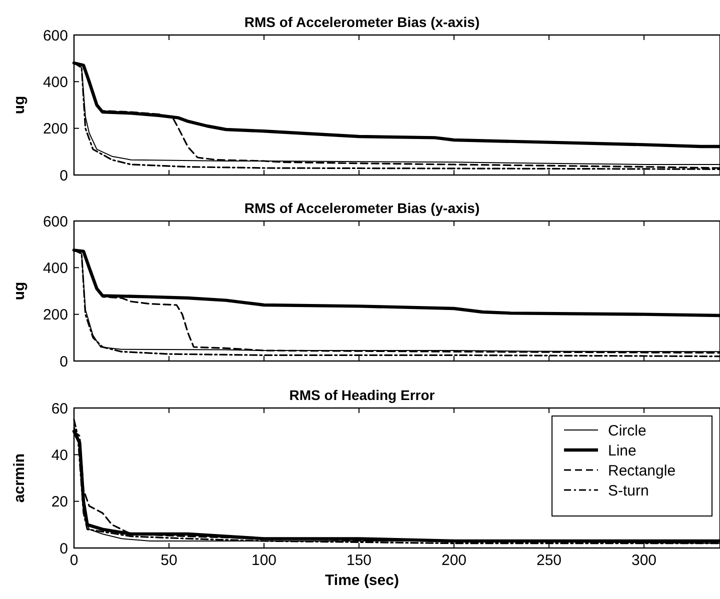 Image resolution: width=720 pixels, height=599 pixels. Describe the element at coordinates (627, 431) in the screenshot. I see `legend-label: Circle` at that location.